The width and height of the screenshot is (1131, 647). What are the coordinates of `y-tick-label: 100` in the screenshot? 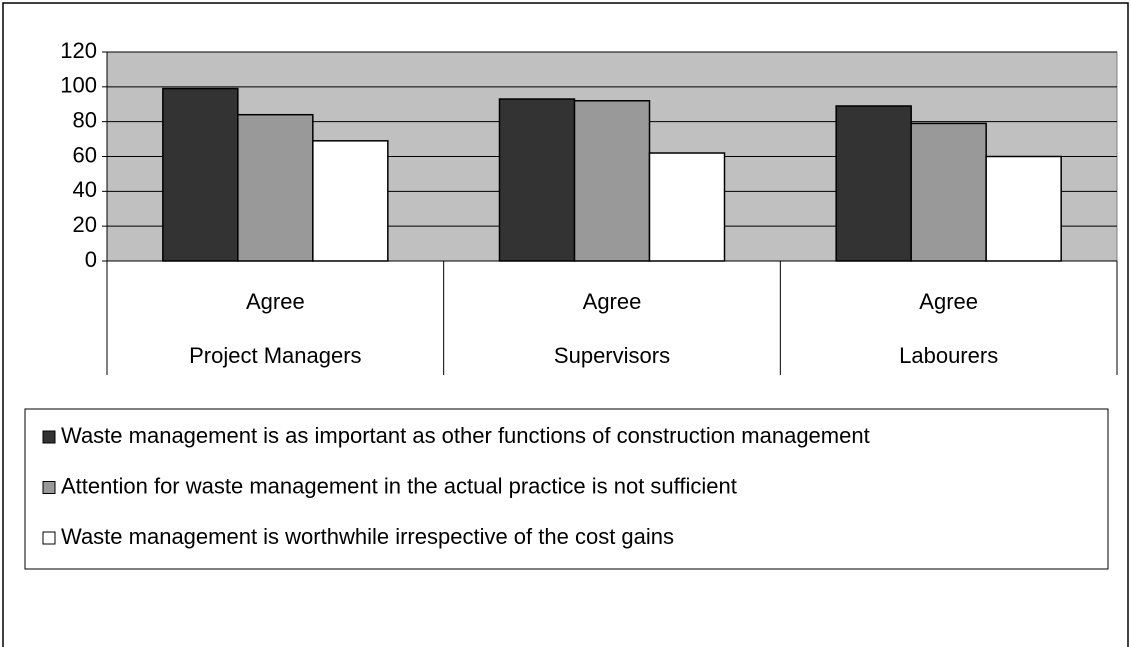 It's located at (78, 85).